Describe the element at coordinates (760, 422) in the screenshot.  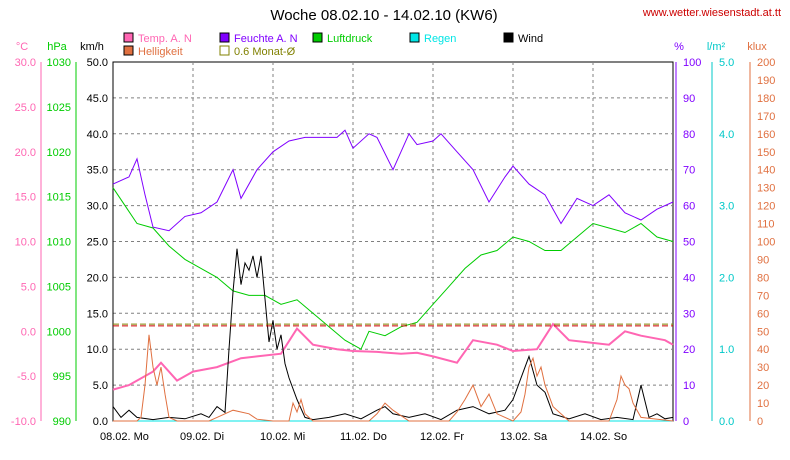
I see `axis-tick-lux: 0` at that location.